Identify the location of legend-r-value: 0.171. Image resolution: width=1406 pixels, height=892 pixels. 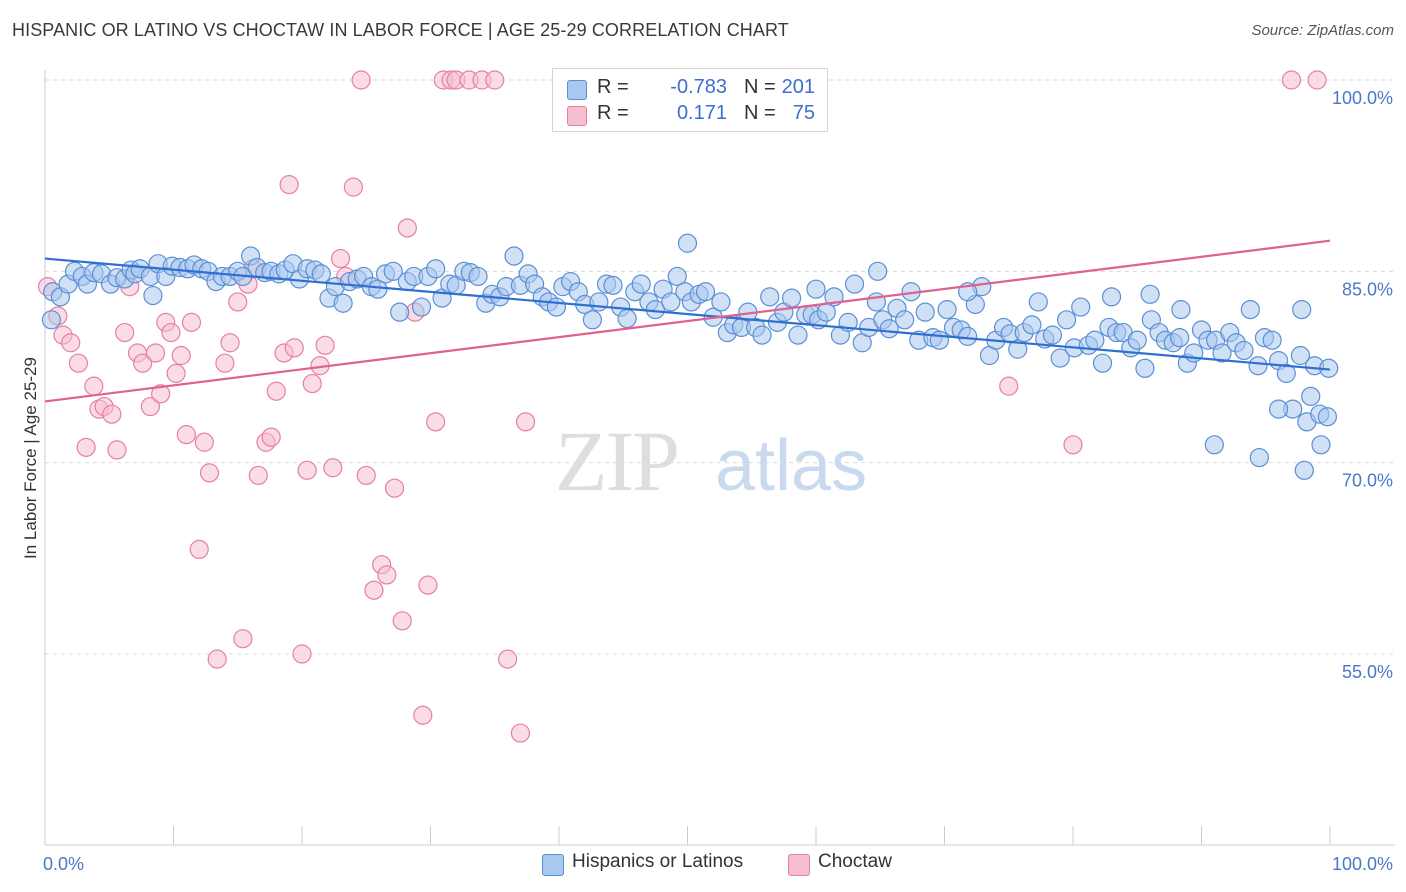
(701, 113).